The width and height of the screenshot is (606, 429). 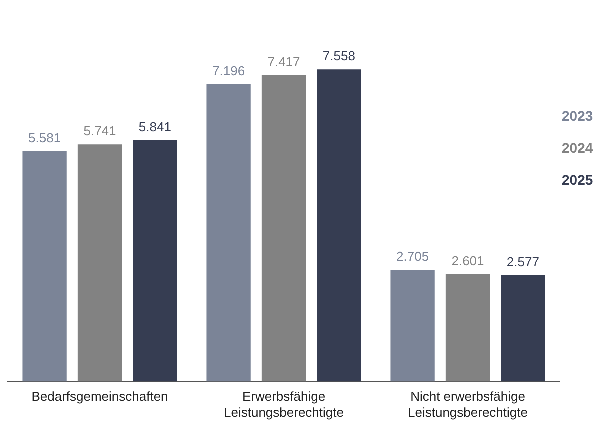 I want to click on x-tick-label: Bedarfsgemeinschaften, so click(x=100, y=396).